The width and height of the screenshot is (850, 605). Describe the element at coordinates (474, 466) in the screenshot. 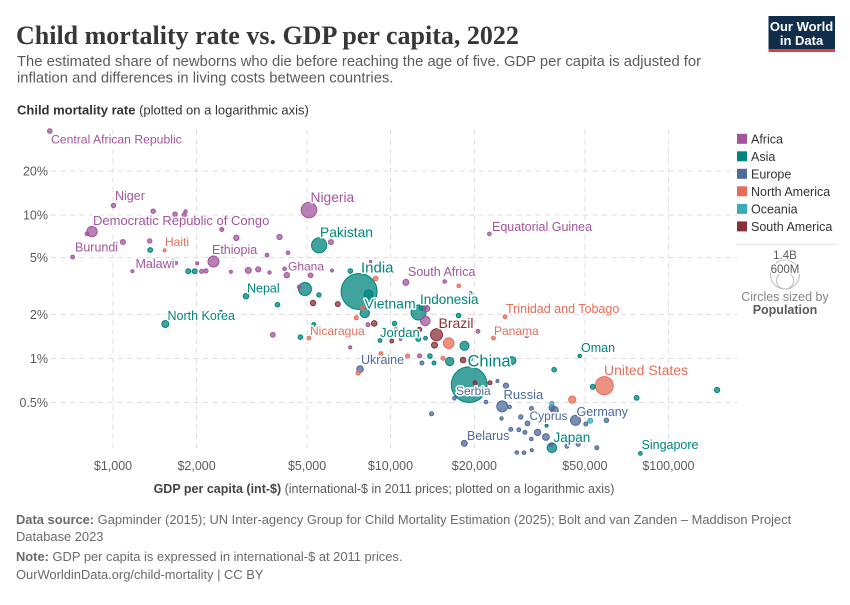

I see `svg-text: $20,000` at that location.